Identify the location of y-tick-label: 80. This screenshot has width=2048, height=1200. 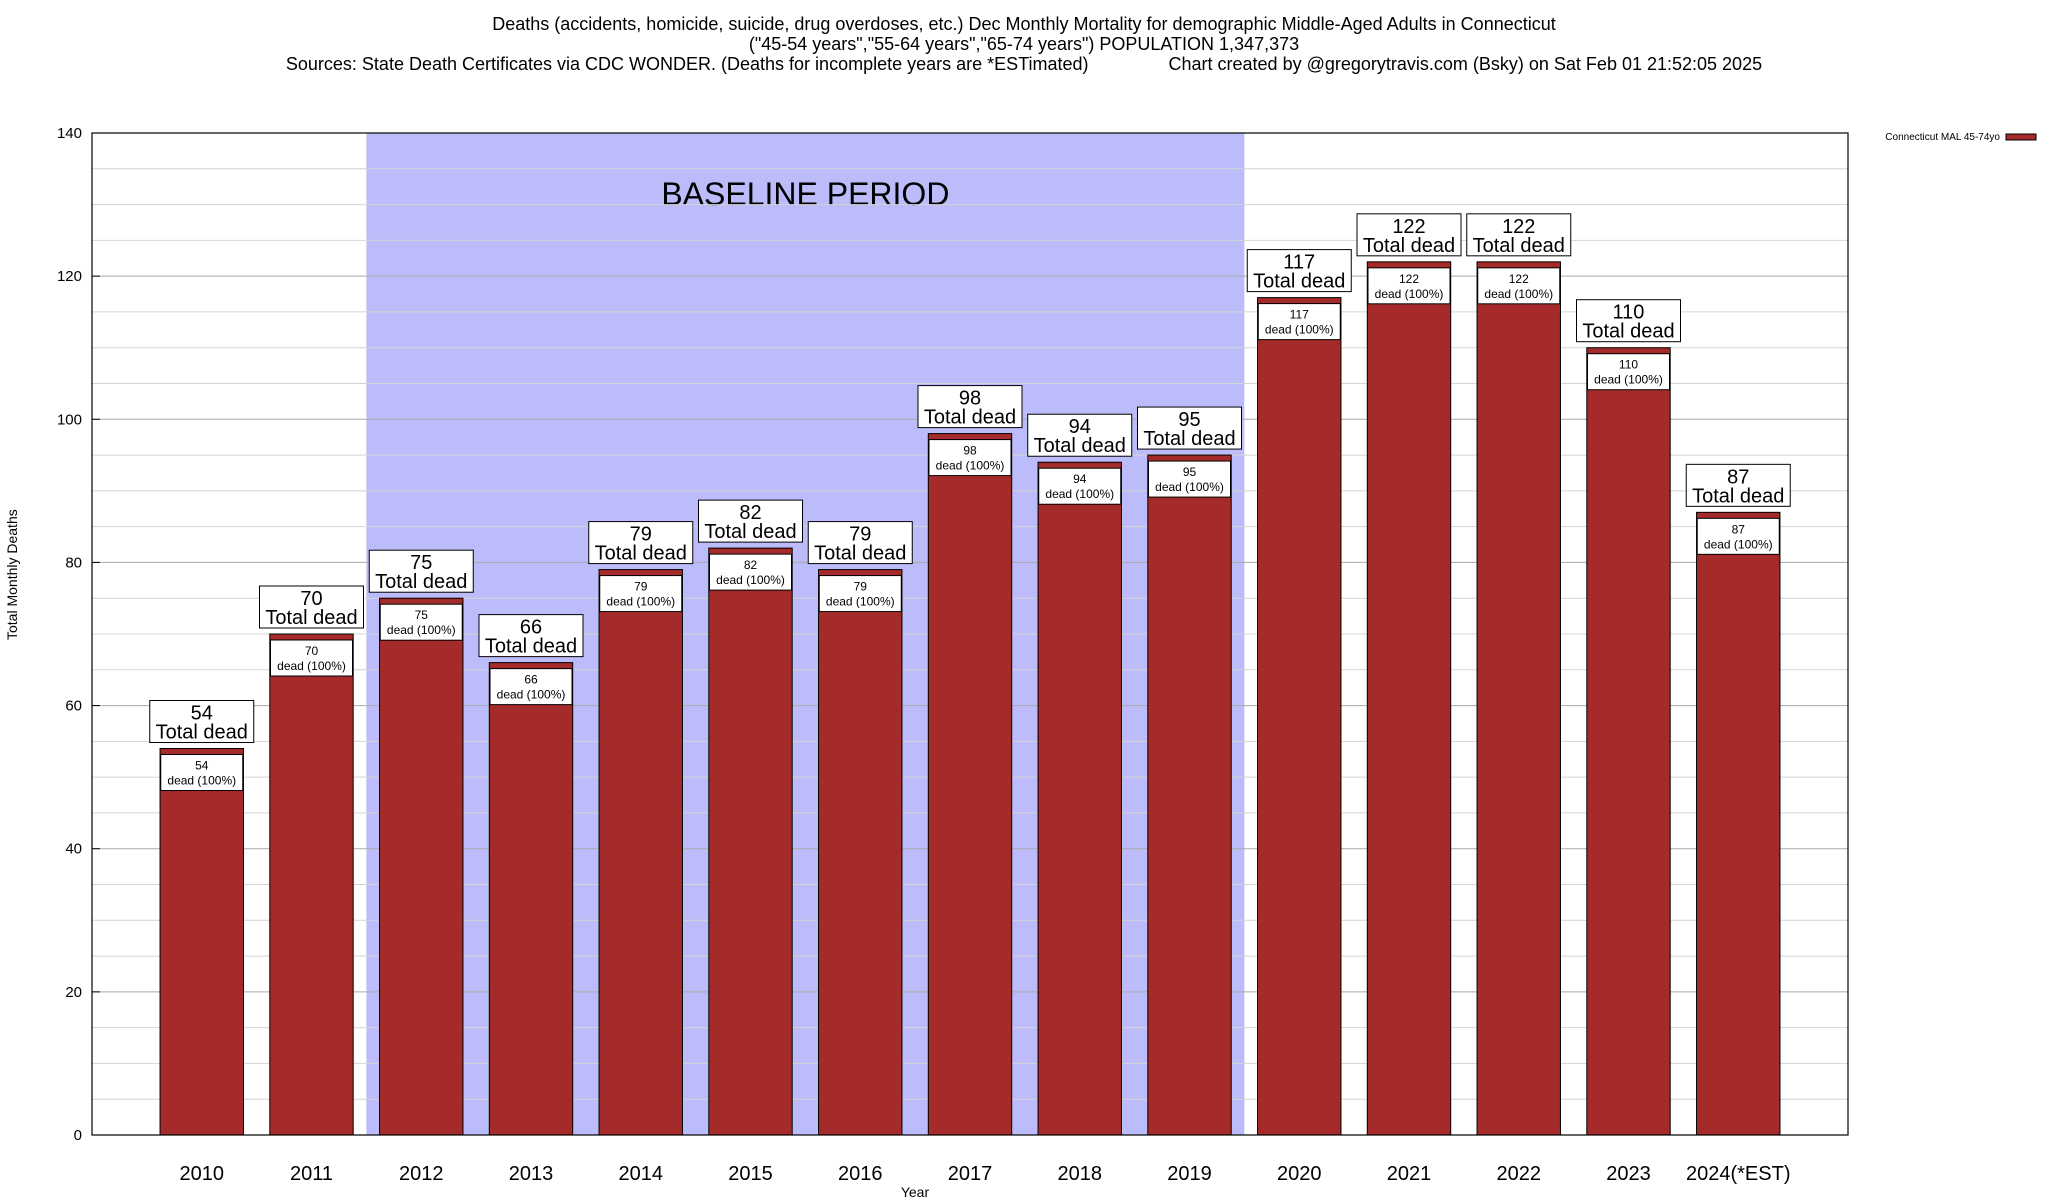
(73, 562).